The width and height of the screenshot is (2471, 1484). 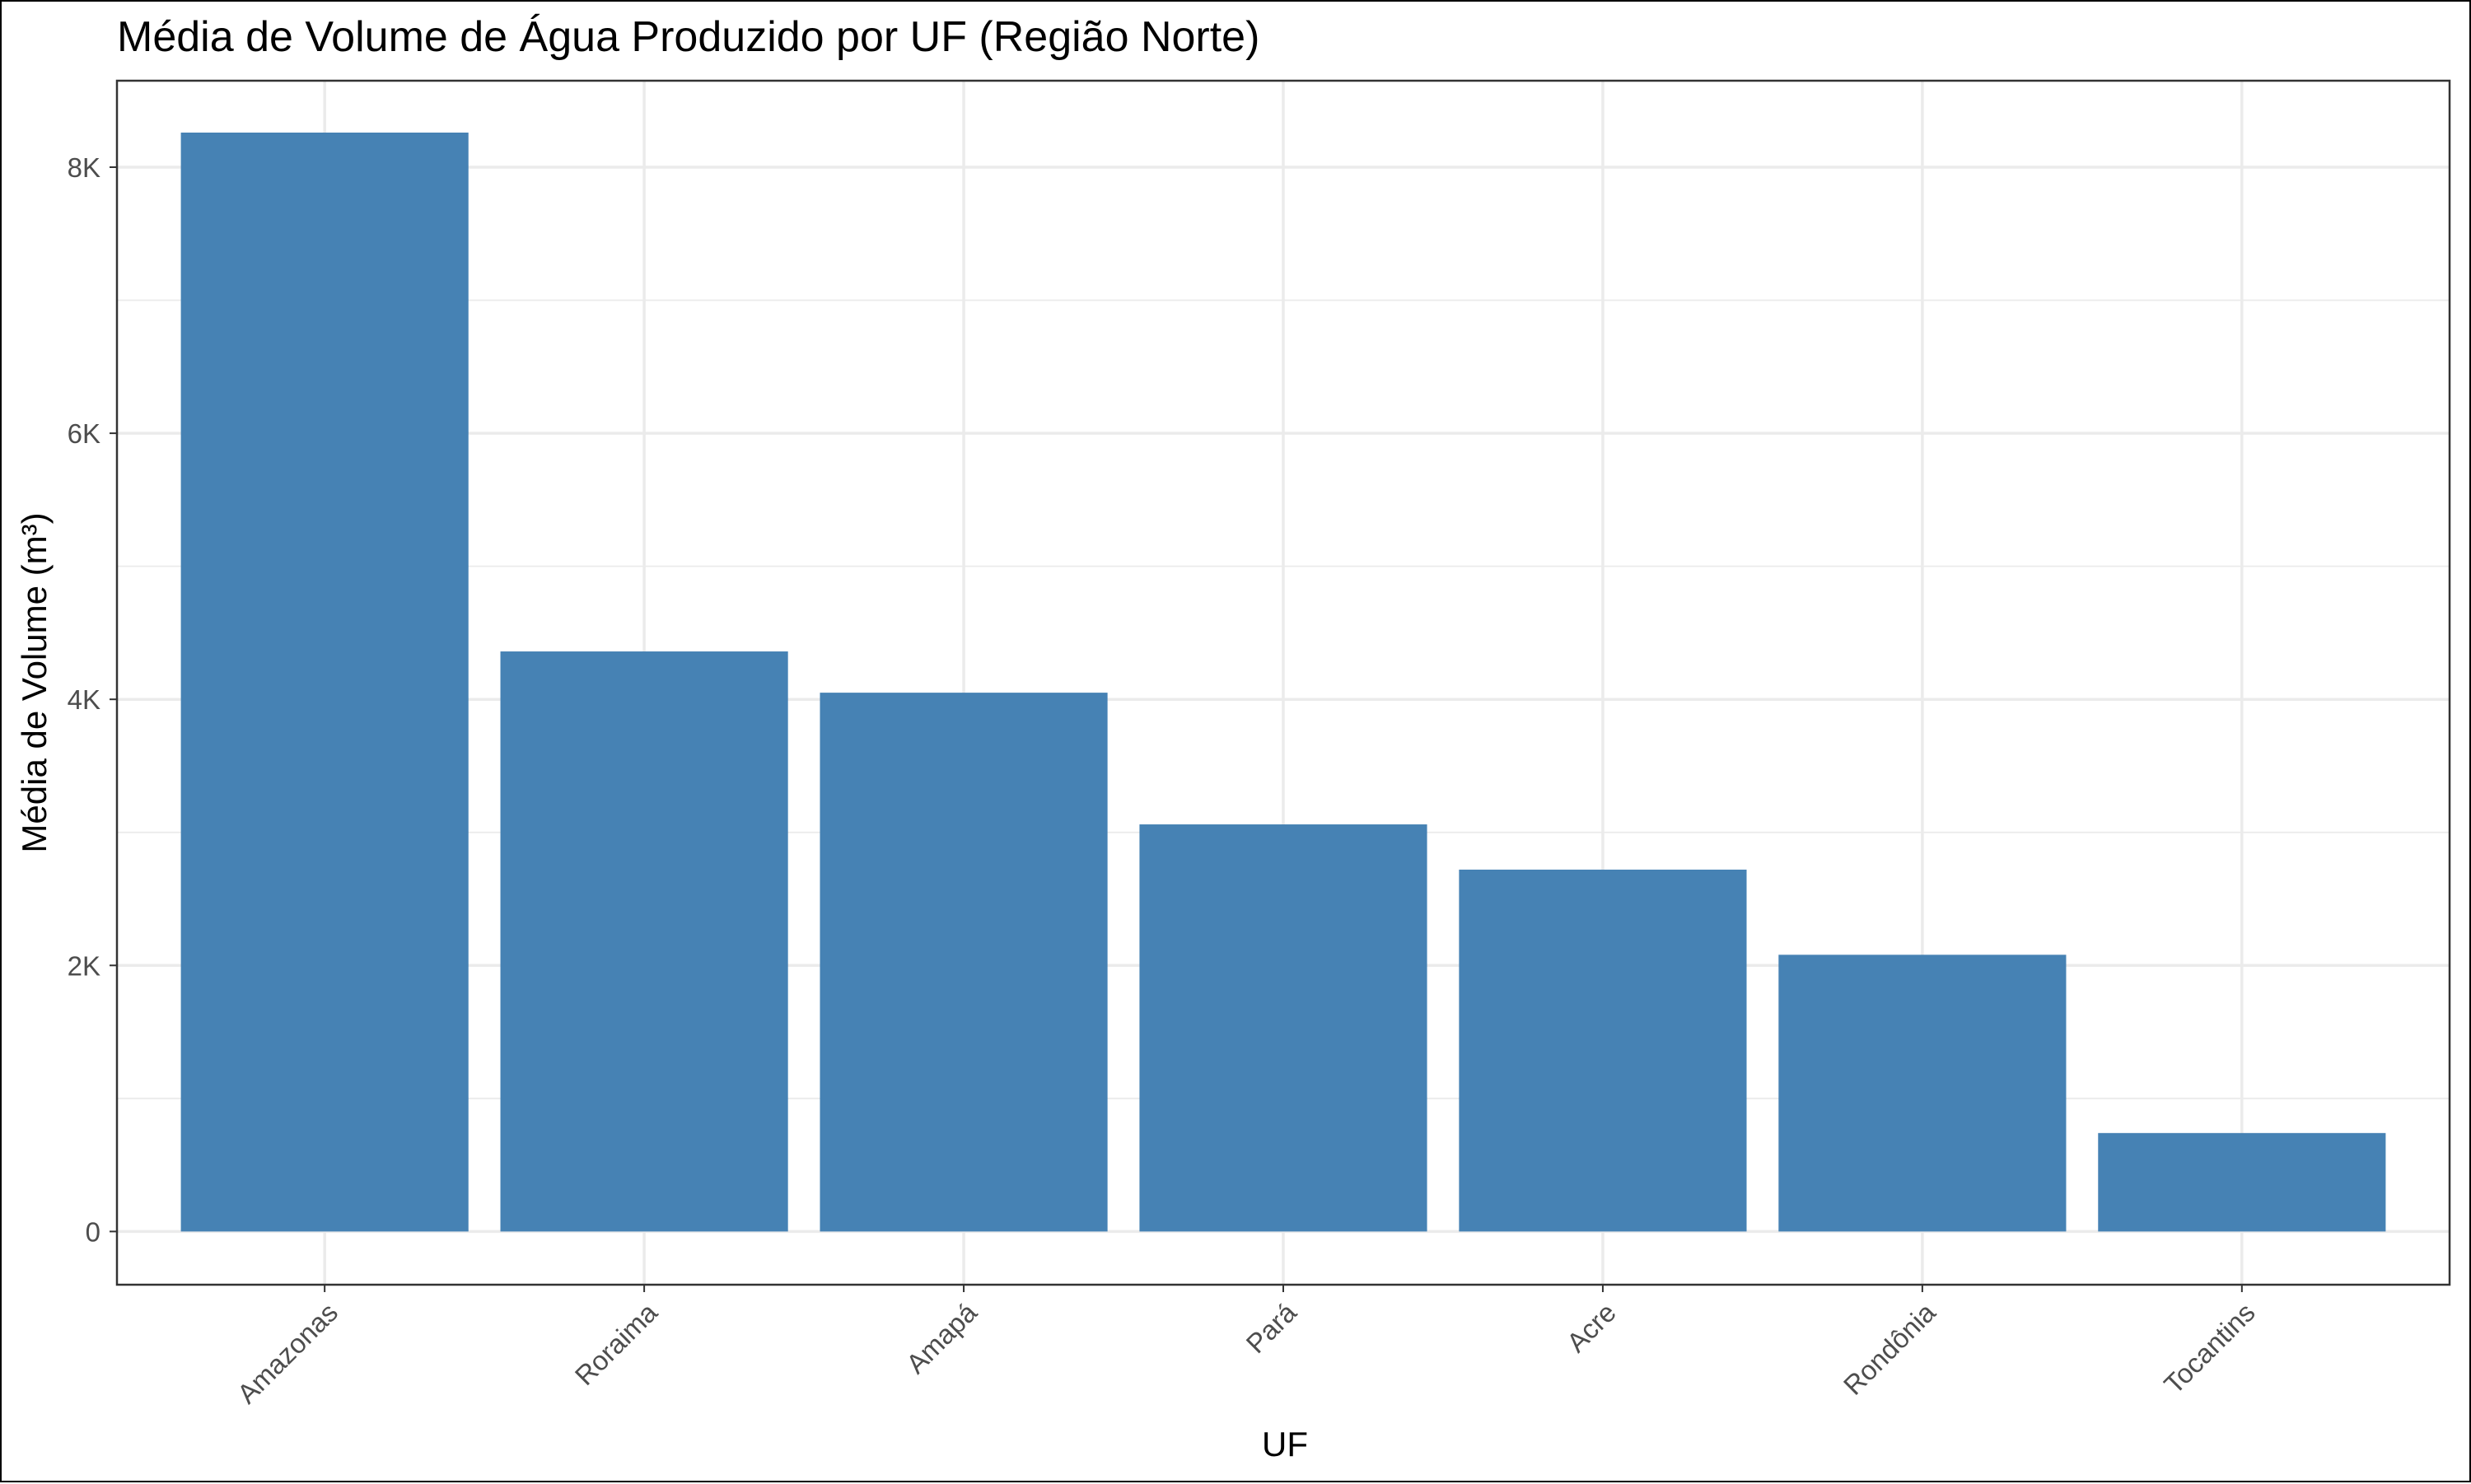 What do you see at coordinates (93, 1231) in the screenshot?
I see `y-tick-label: 0` at bounding box center [93, 1231].